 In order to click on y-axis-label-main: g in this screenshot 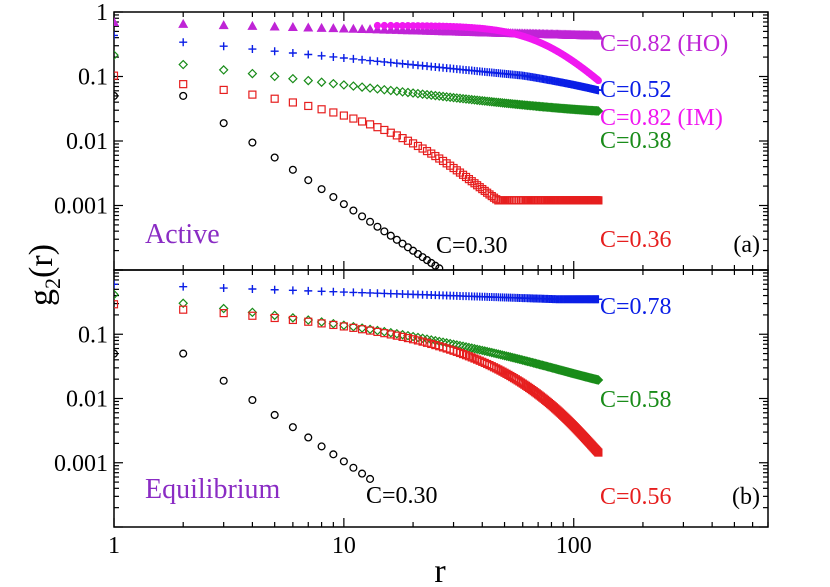, I will do `click(41, 297)`.